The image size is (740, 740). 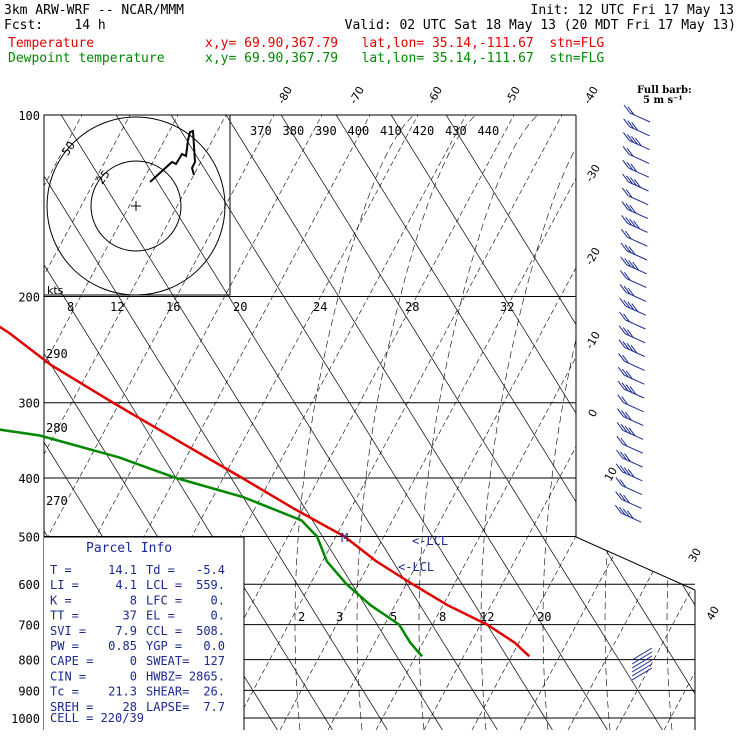 I want to click on parcel-value: 0.85, so click(x=122, y=646).